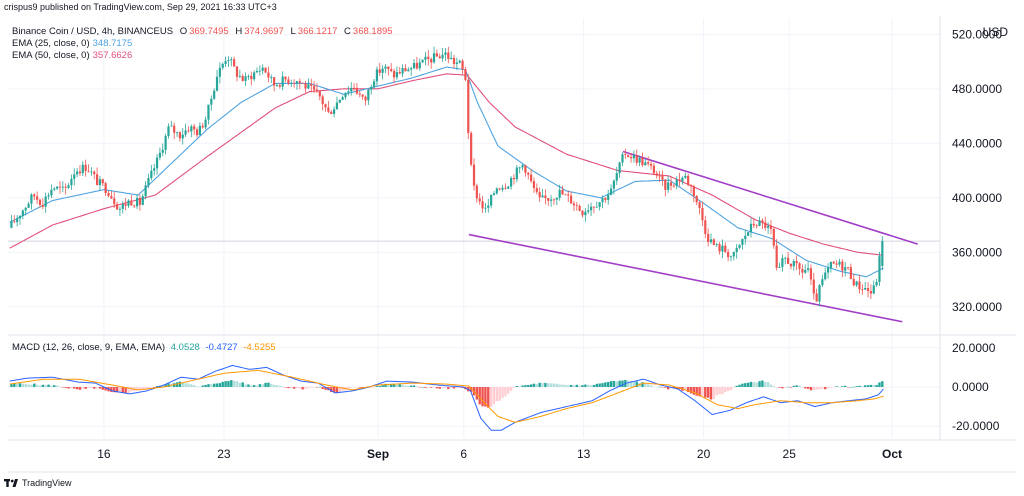  I want to click on time-tick-label: Sep, so click(378, 454).